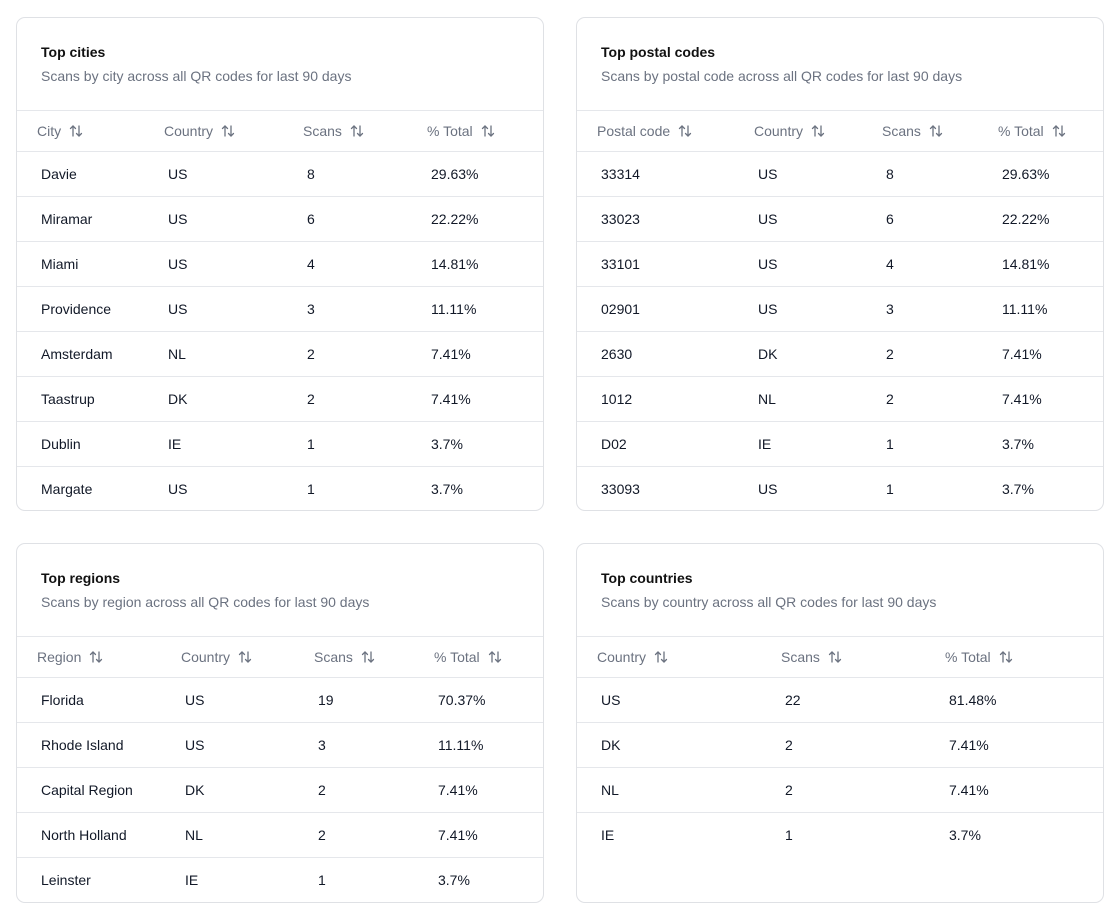  Describe the element at coordinates (345, 219) in the screenshot. I see `cell-scans: 6` at that location.